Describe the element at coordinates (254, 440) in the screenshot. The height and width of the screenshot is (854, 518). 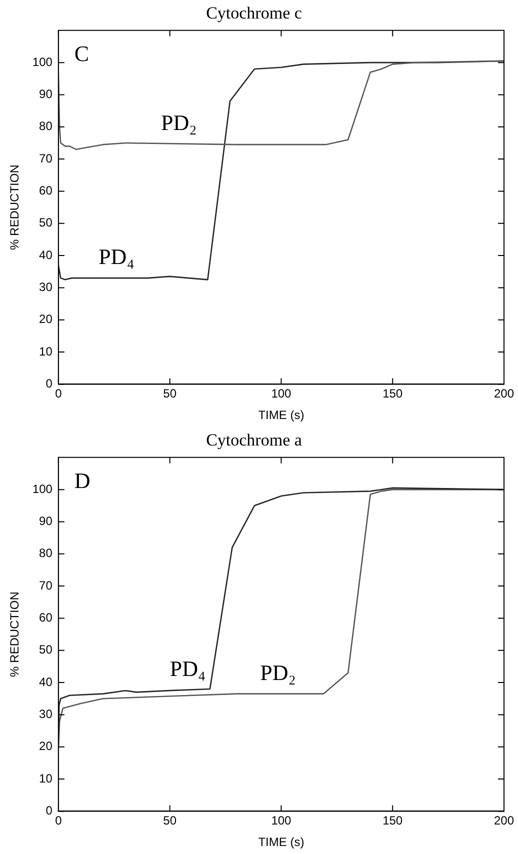
I see `chart-title: Cytochrome a` at that location.